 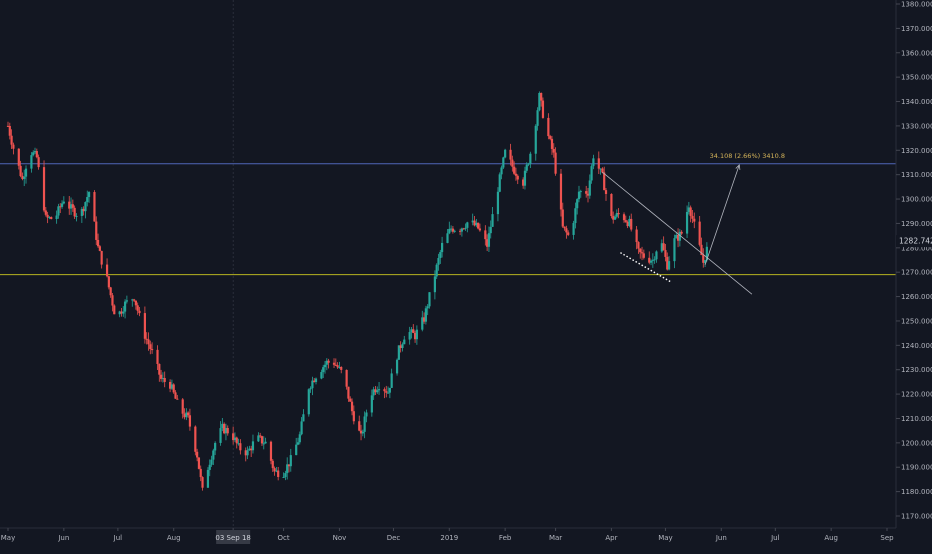 What do you see at coordinates (118, 538) in the screenshot?
I see `x-tick-label: Jul` at bounding box center [118, 538].